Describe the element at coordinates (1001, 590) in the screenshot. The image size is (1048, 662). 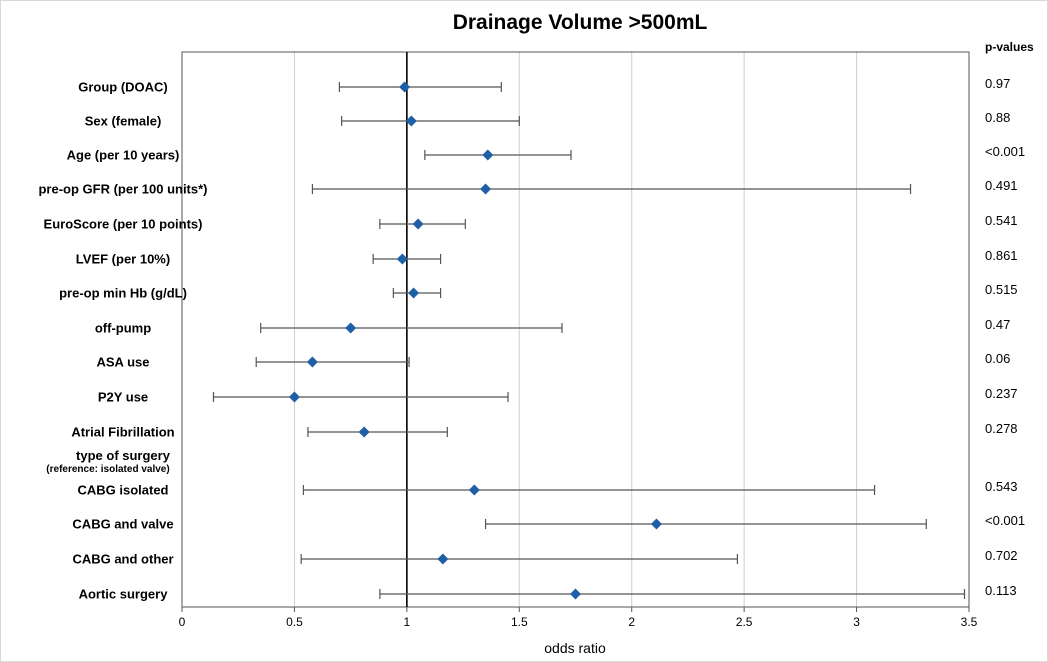
I see `p-value: 0.113` at that location.